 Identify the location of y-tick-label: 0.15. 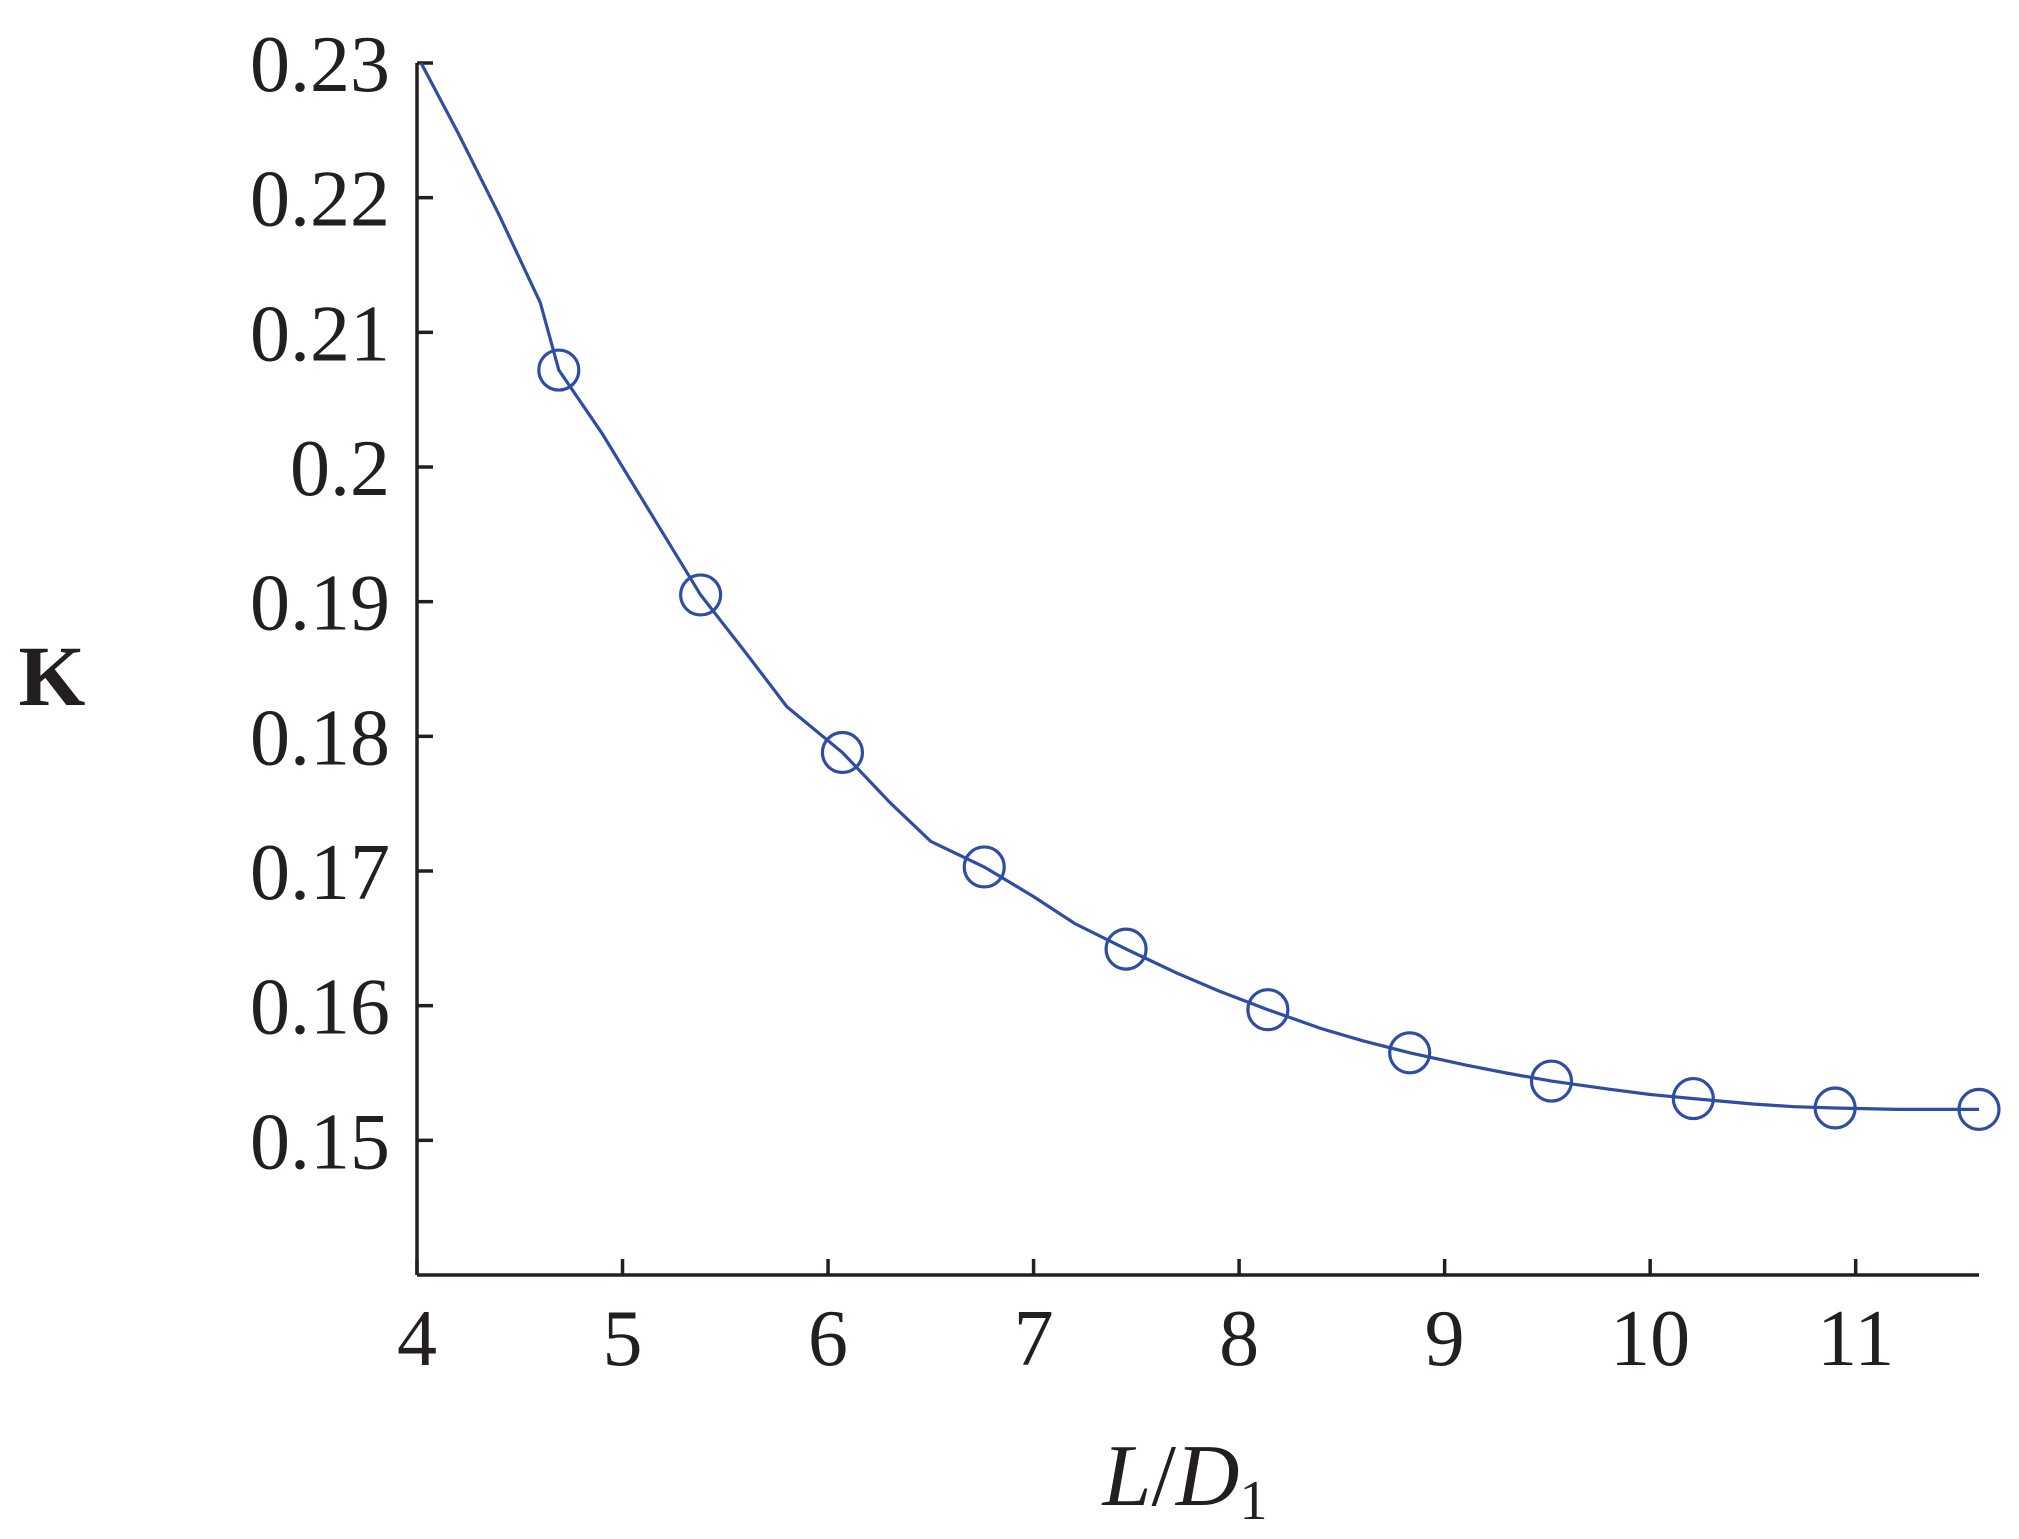
(320, 1142).